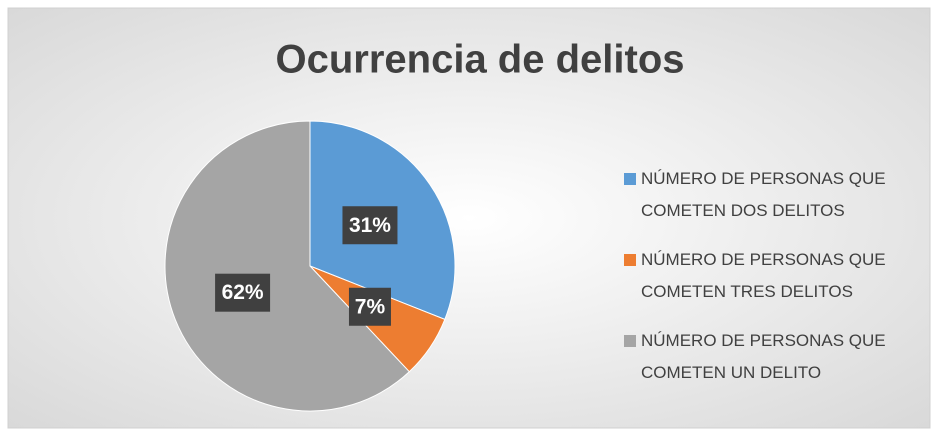 The image size is (938, 434). I want to click on data-label: 31%, so click(370, 225).